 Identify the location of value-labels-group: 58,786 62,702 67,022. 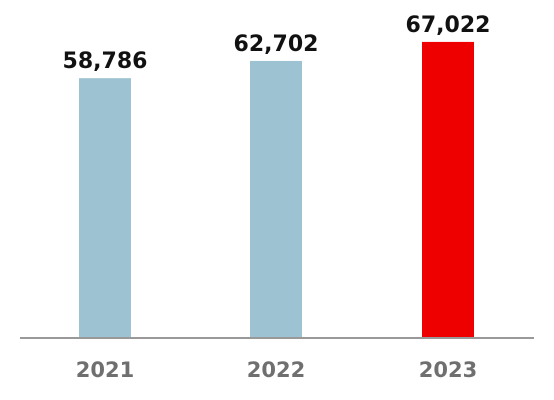
(277, 43).